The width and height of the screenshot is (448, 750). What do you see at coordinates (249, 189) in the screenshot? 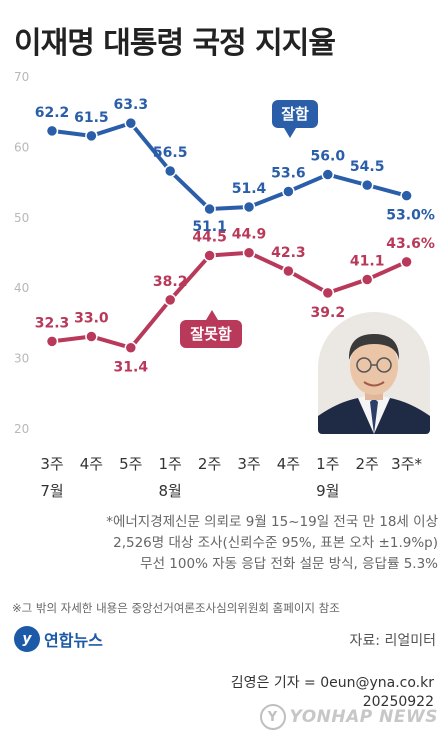
I see `data-label: 51.4` at bounding box center [249, 189].